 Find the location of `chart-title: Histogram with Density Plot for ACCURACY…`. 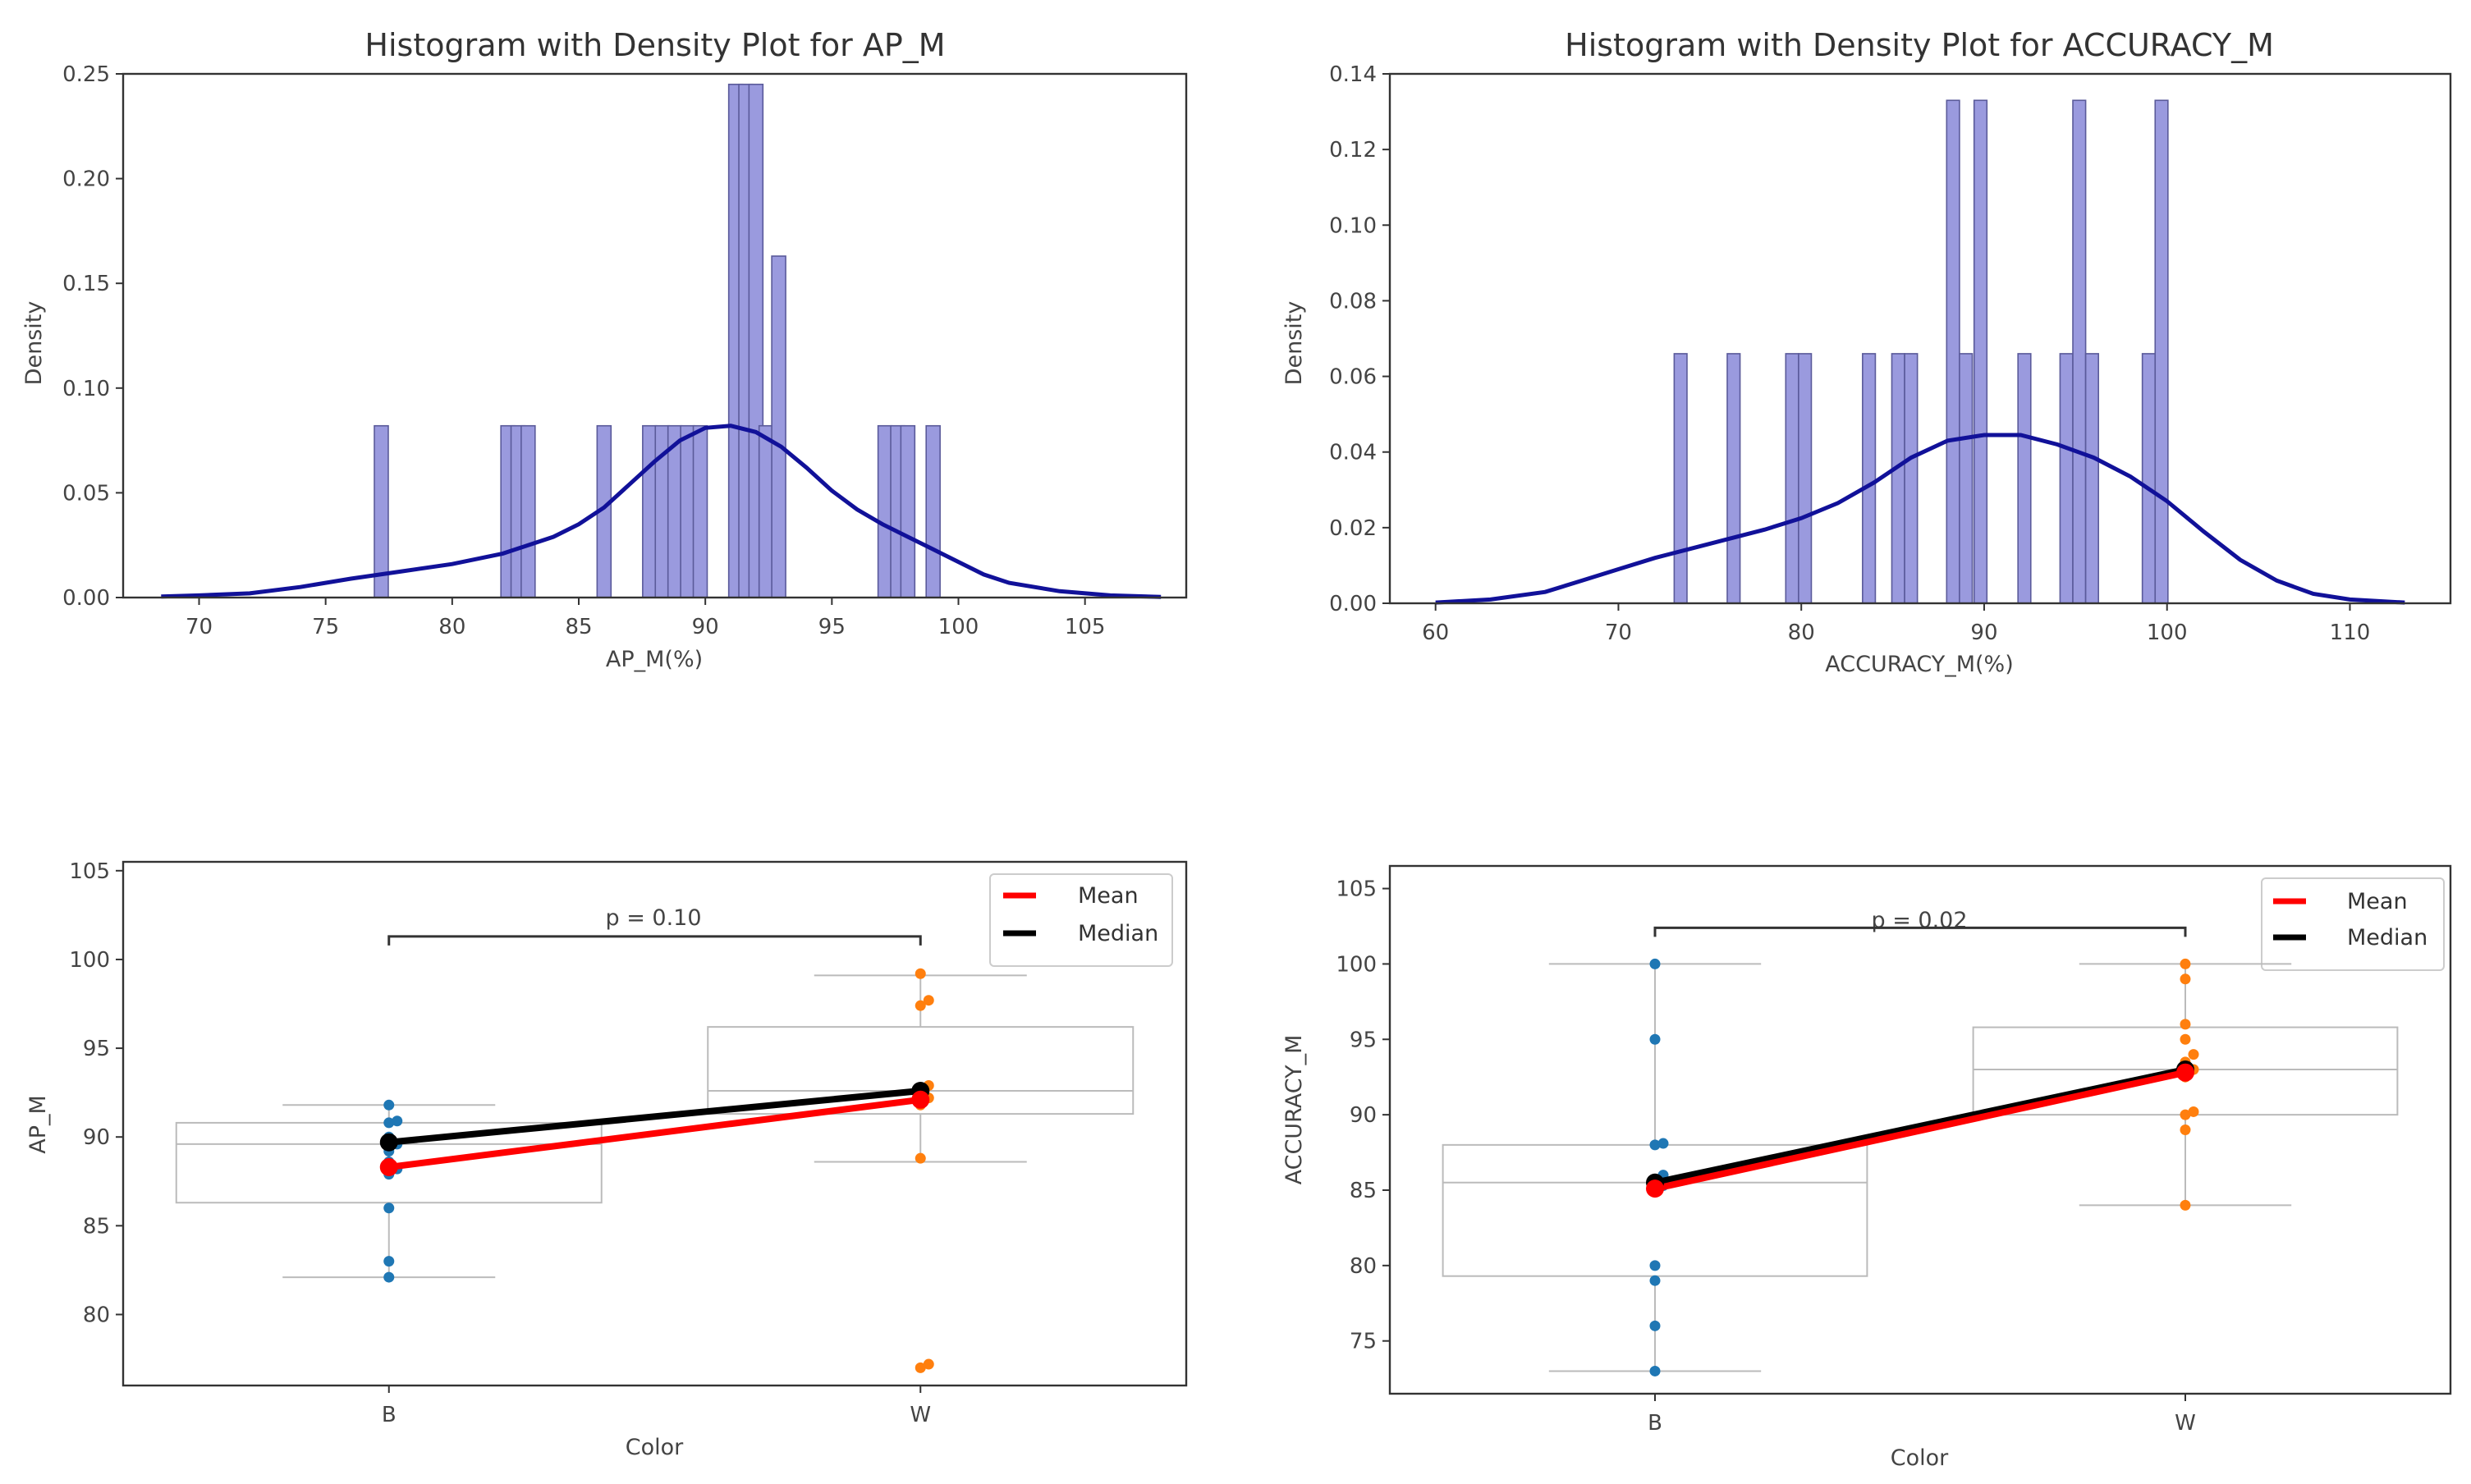

chart-title: Histogram with Density Plot for ACCURACY… is located at coordinates (1920, 45).